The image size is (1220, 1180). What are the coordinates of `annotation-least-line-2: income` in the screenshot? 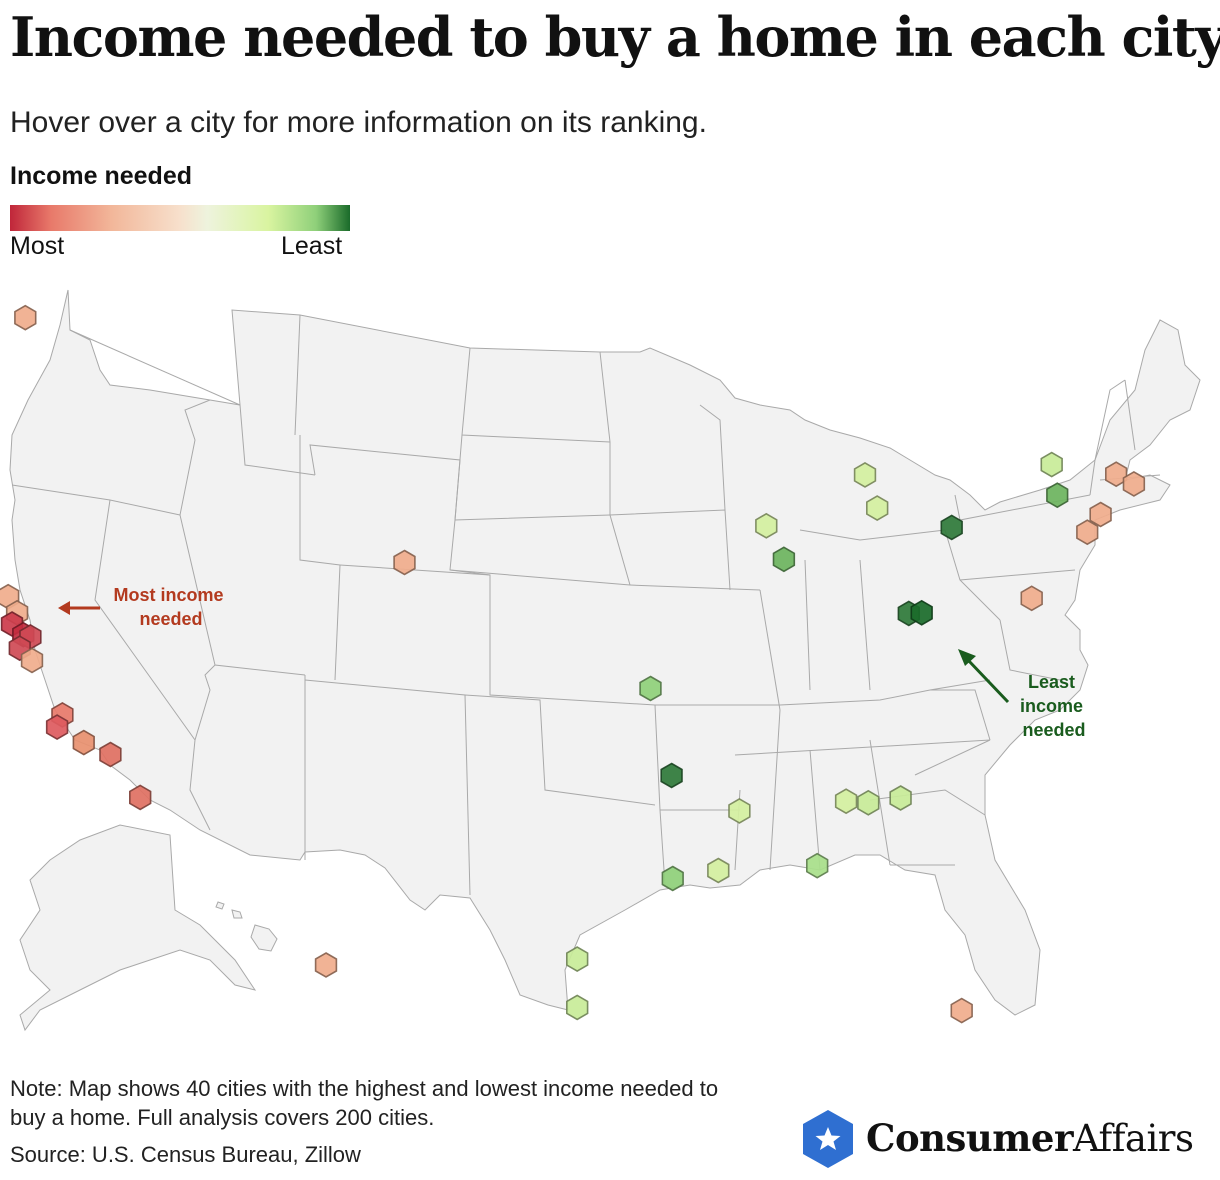 It's located at (1051, 706).